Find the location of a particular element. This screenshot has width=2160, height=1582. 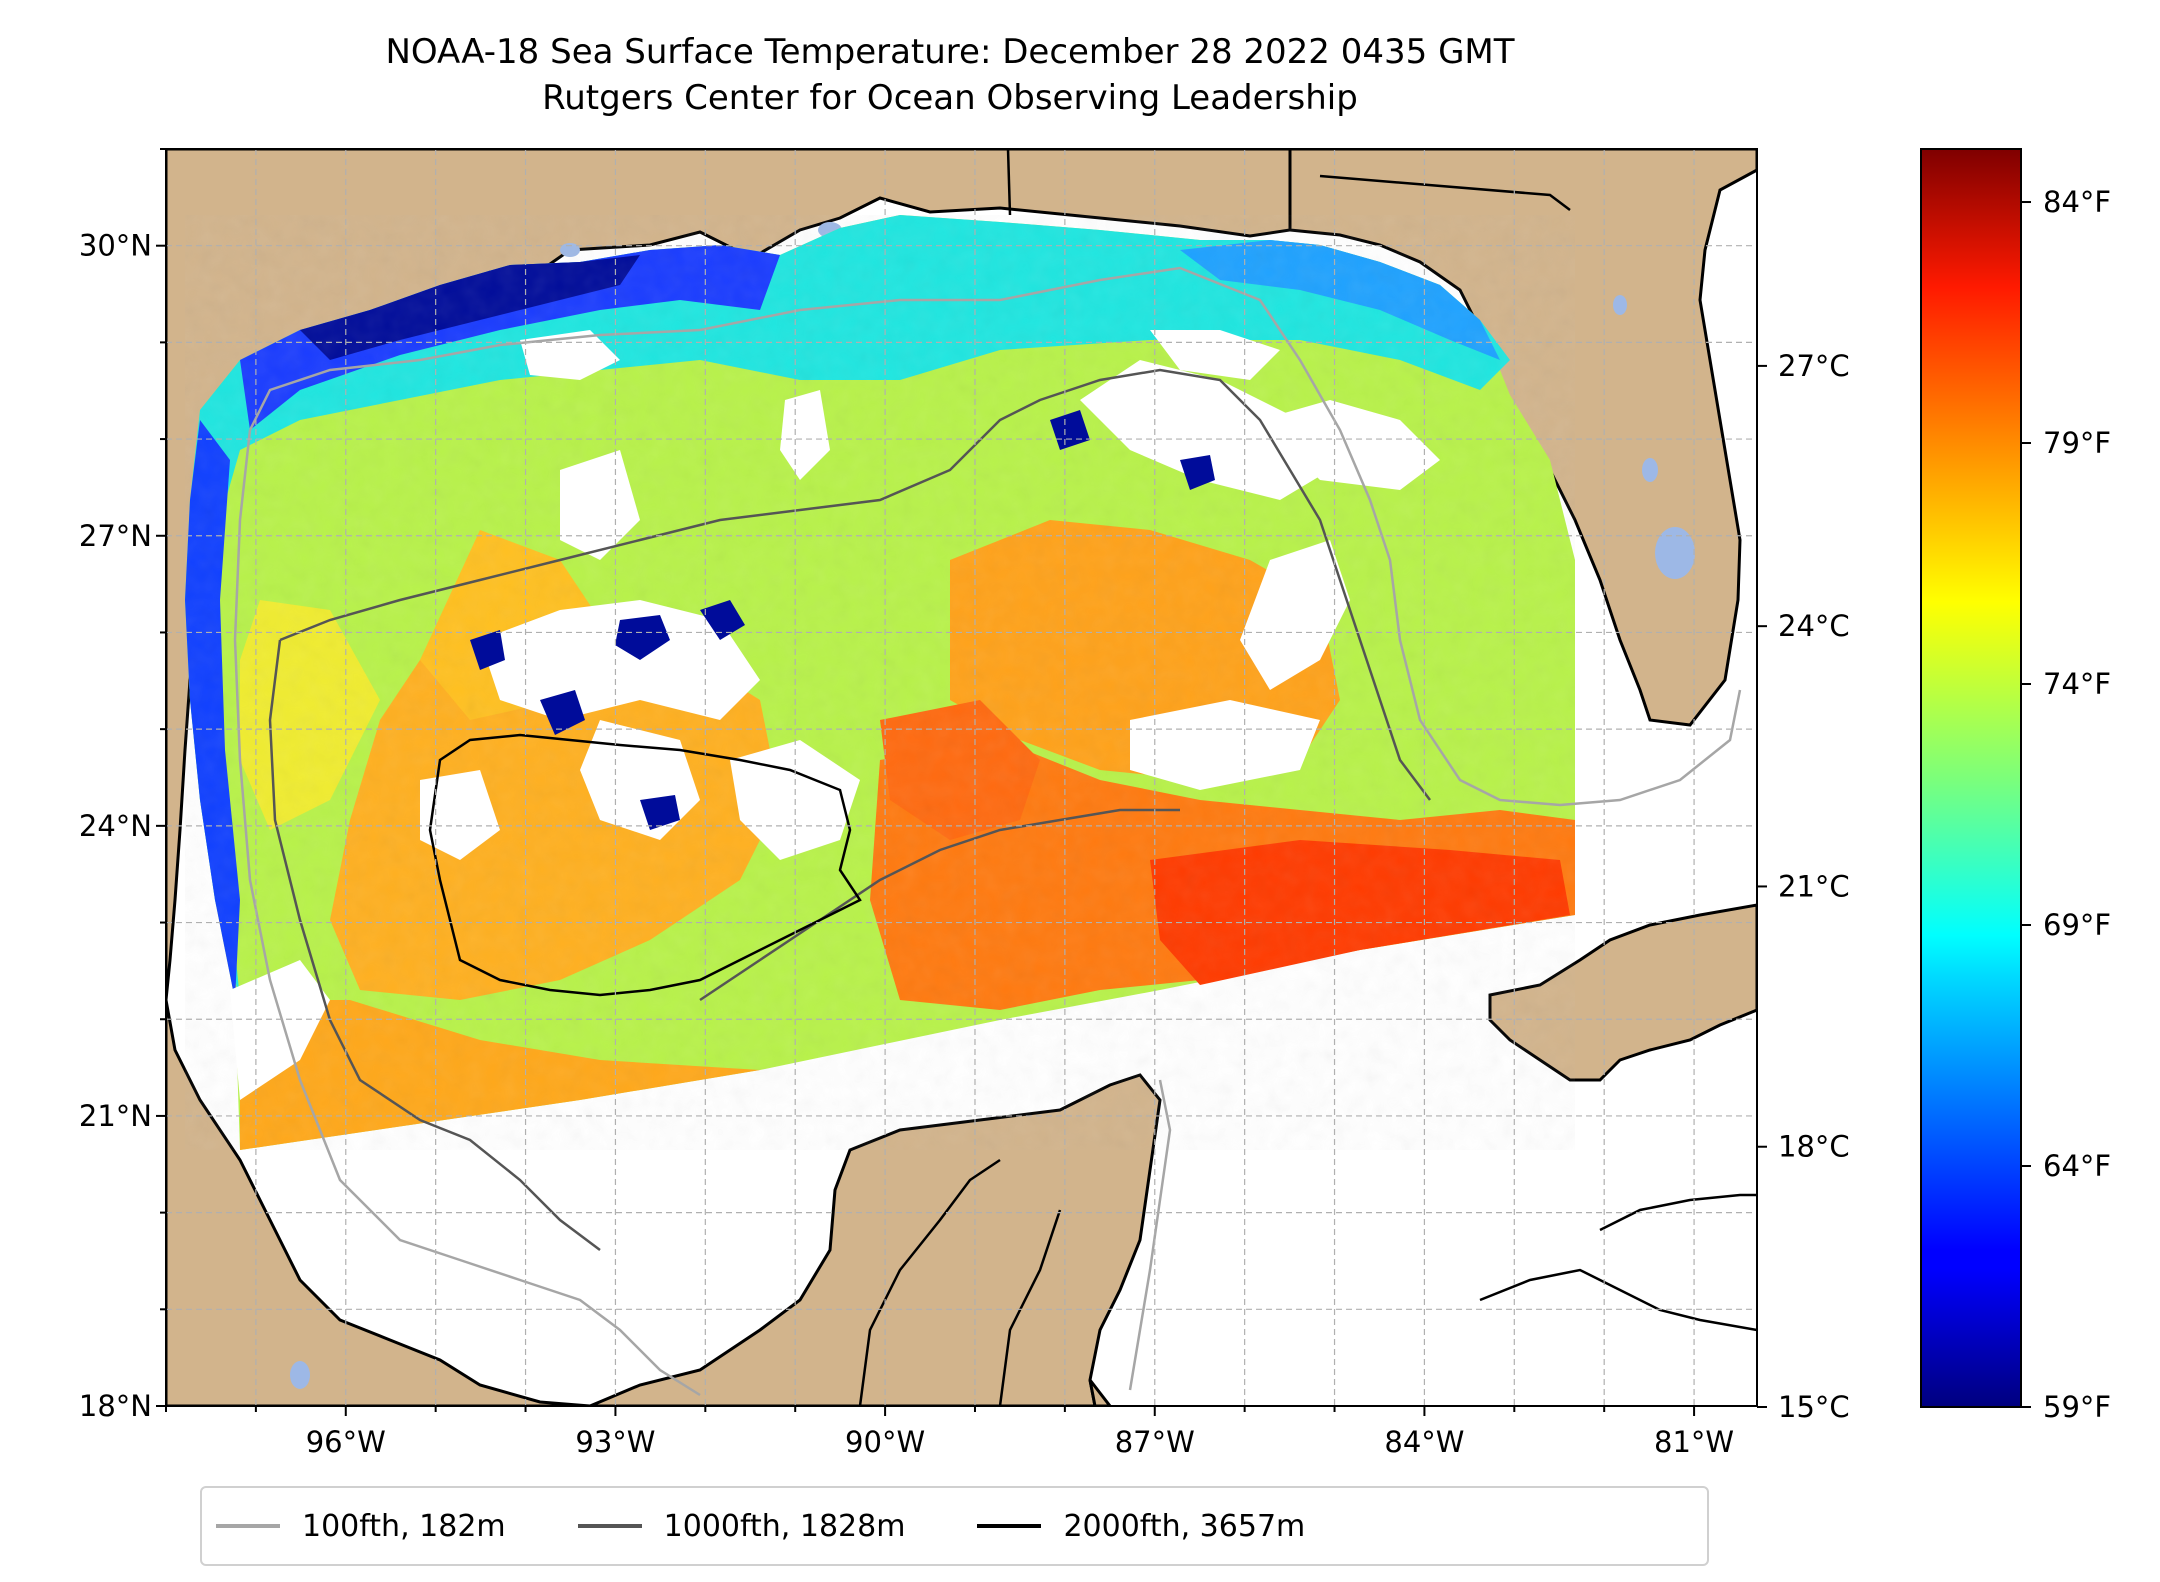

legend-item-100fth: 100fth, 182m is located at coordinates (361, 1526).